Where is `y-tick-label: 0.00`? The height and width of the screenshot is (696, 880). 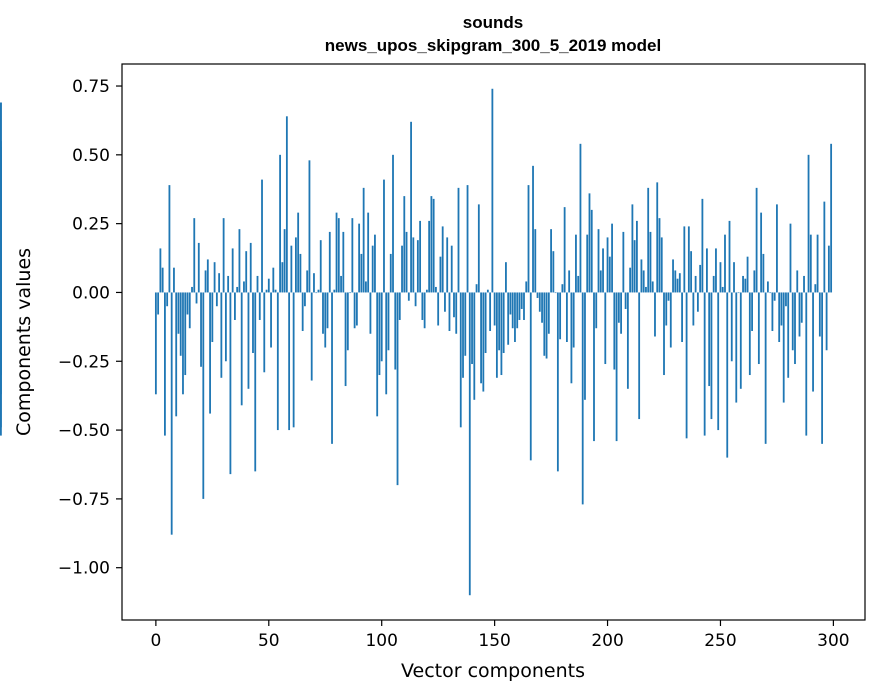 y-tick-label: 0.00 is located at coordinates (91, 293).